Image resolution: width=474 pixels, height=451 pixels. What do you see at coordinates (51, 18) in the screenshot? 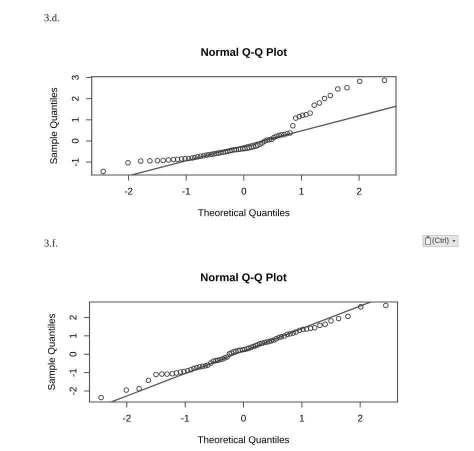
I see `text: 3.d.` at bounding box center [51, 18].